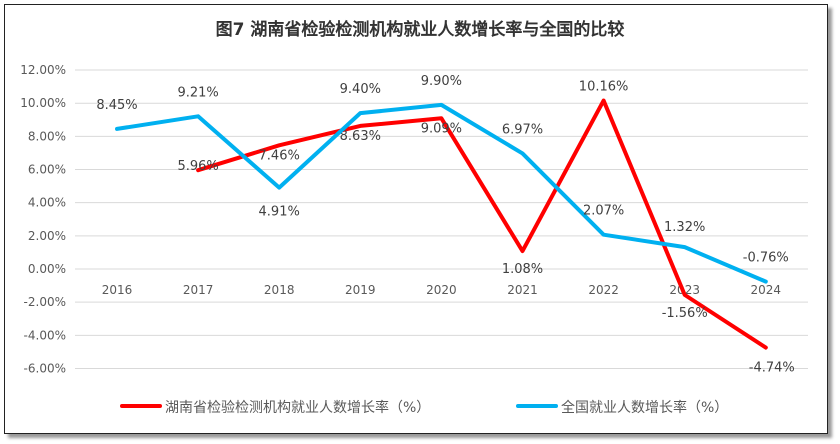 The width and height of the screenshot is (840, 444). Describe the element at coordinates (47, 236) in the screenshot. I see `y-tick-label: 2.00%` at that location.